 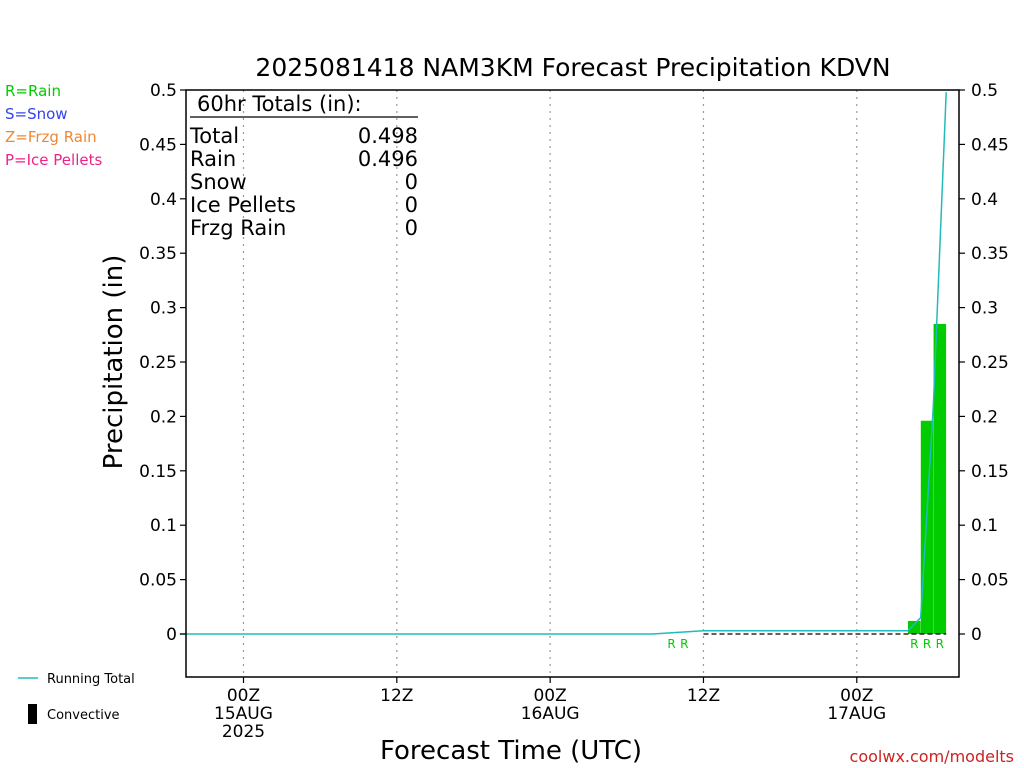 What do you see at coordinates (32, 714) in the screenshot?
I see `convective-swatch` at bounding box center [32, 714].